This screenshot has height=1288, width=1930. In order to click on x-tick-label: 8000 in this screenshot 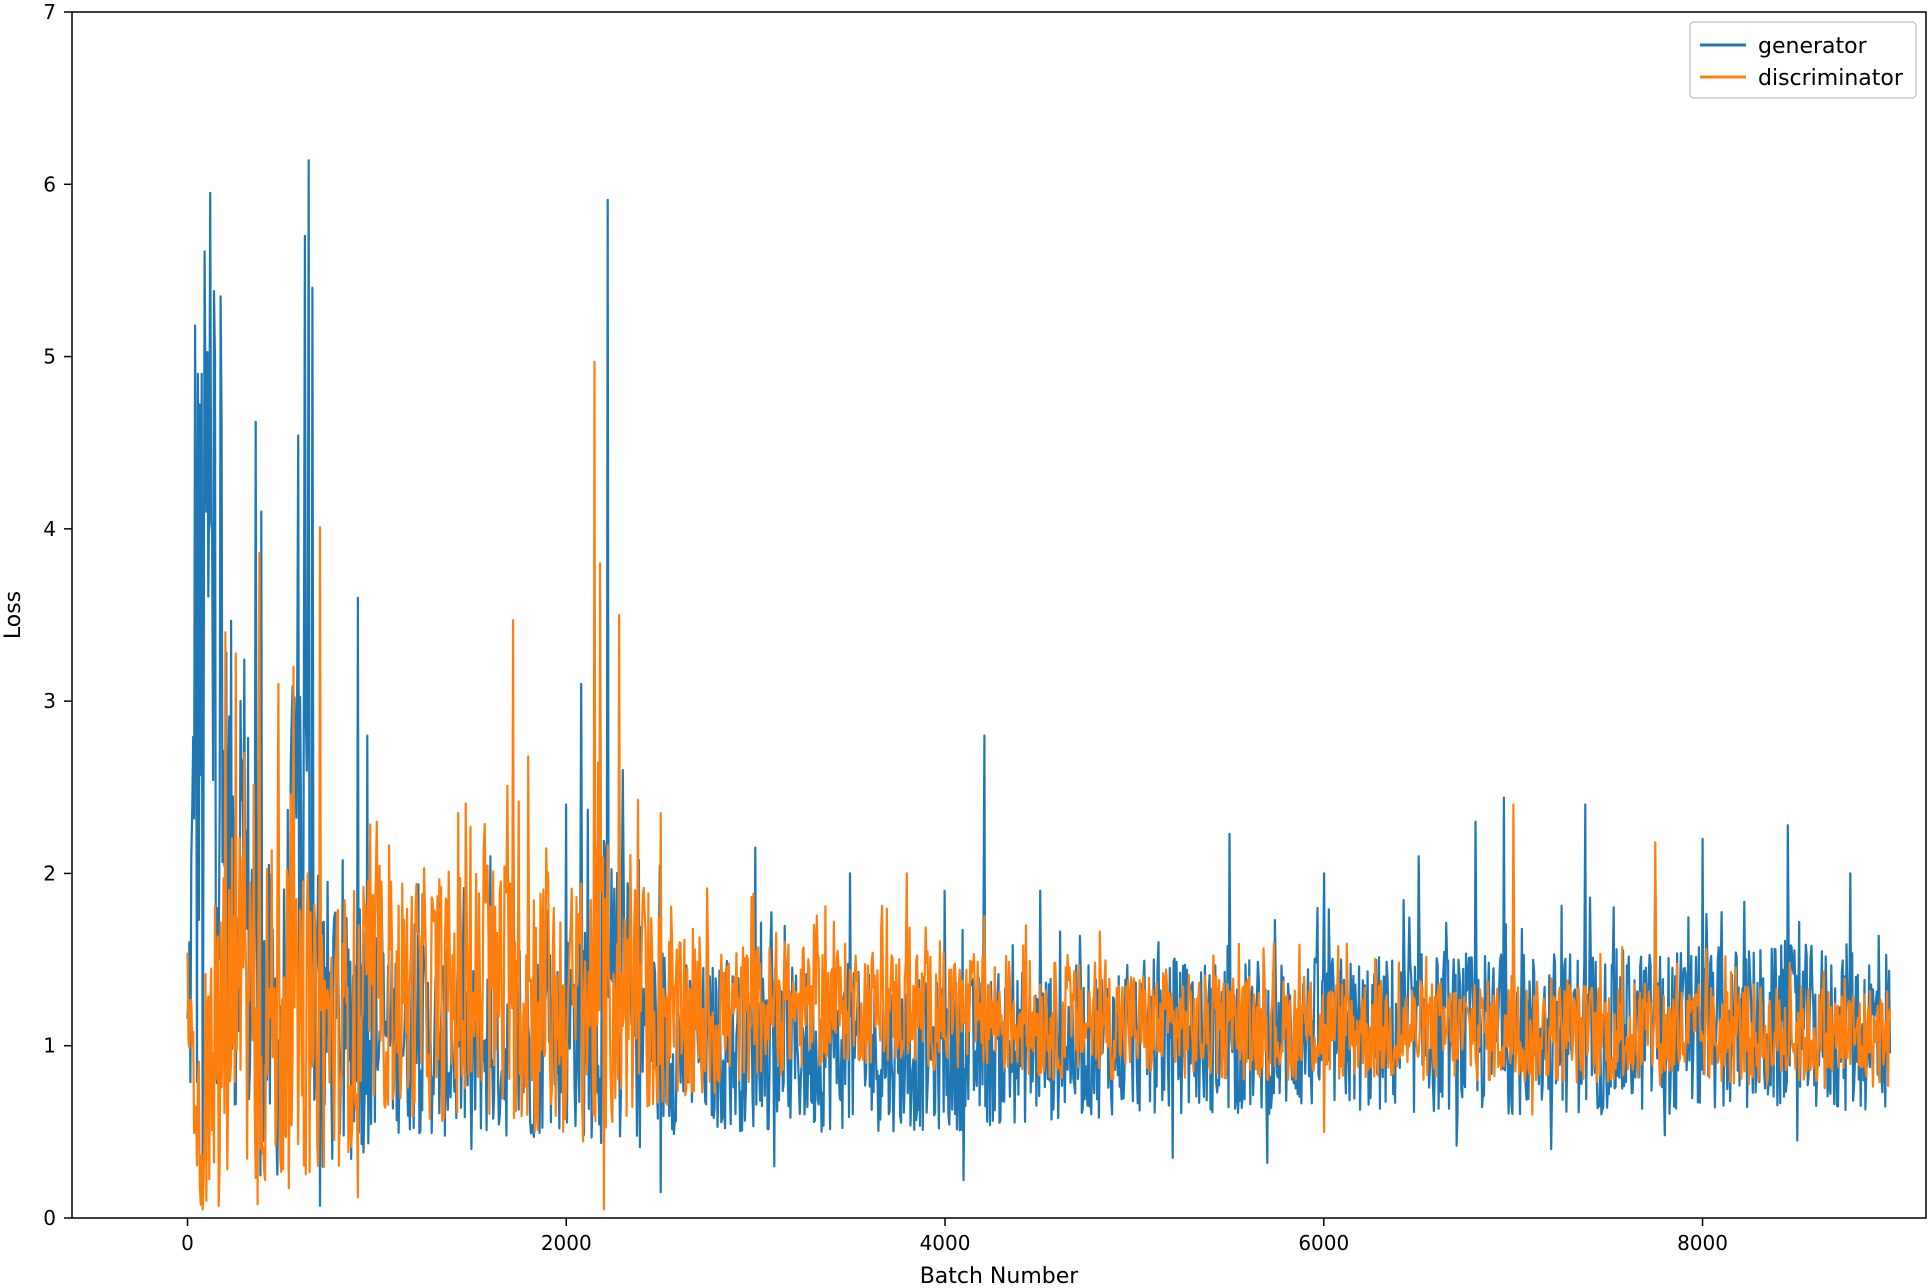, I will do `click(1702, 1243)`.